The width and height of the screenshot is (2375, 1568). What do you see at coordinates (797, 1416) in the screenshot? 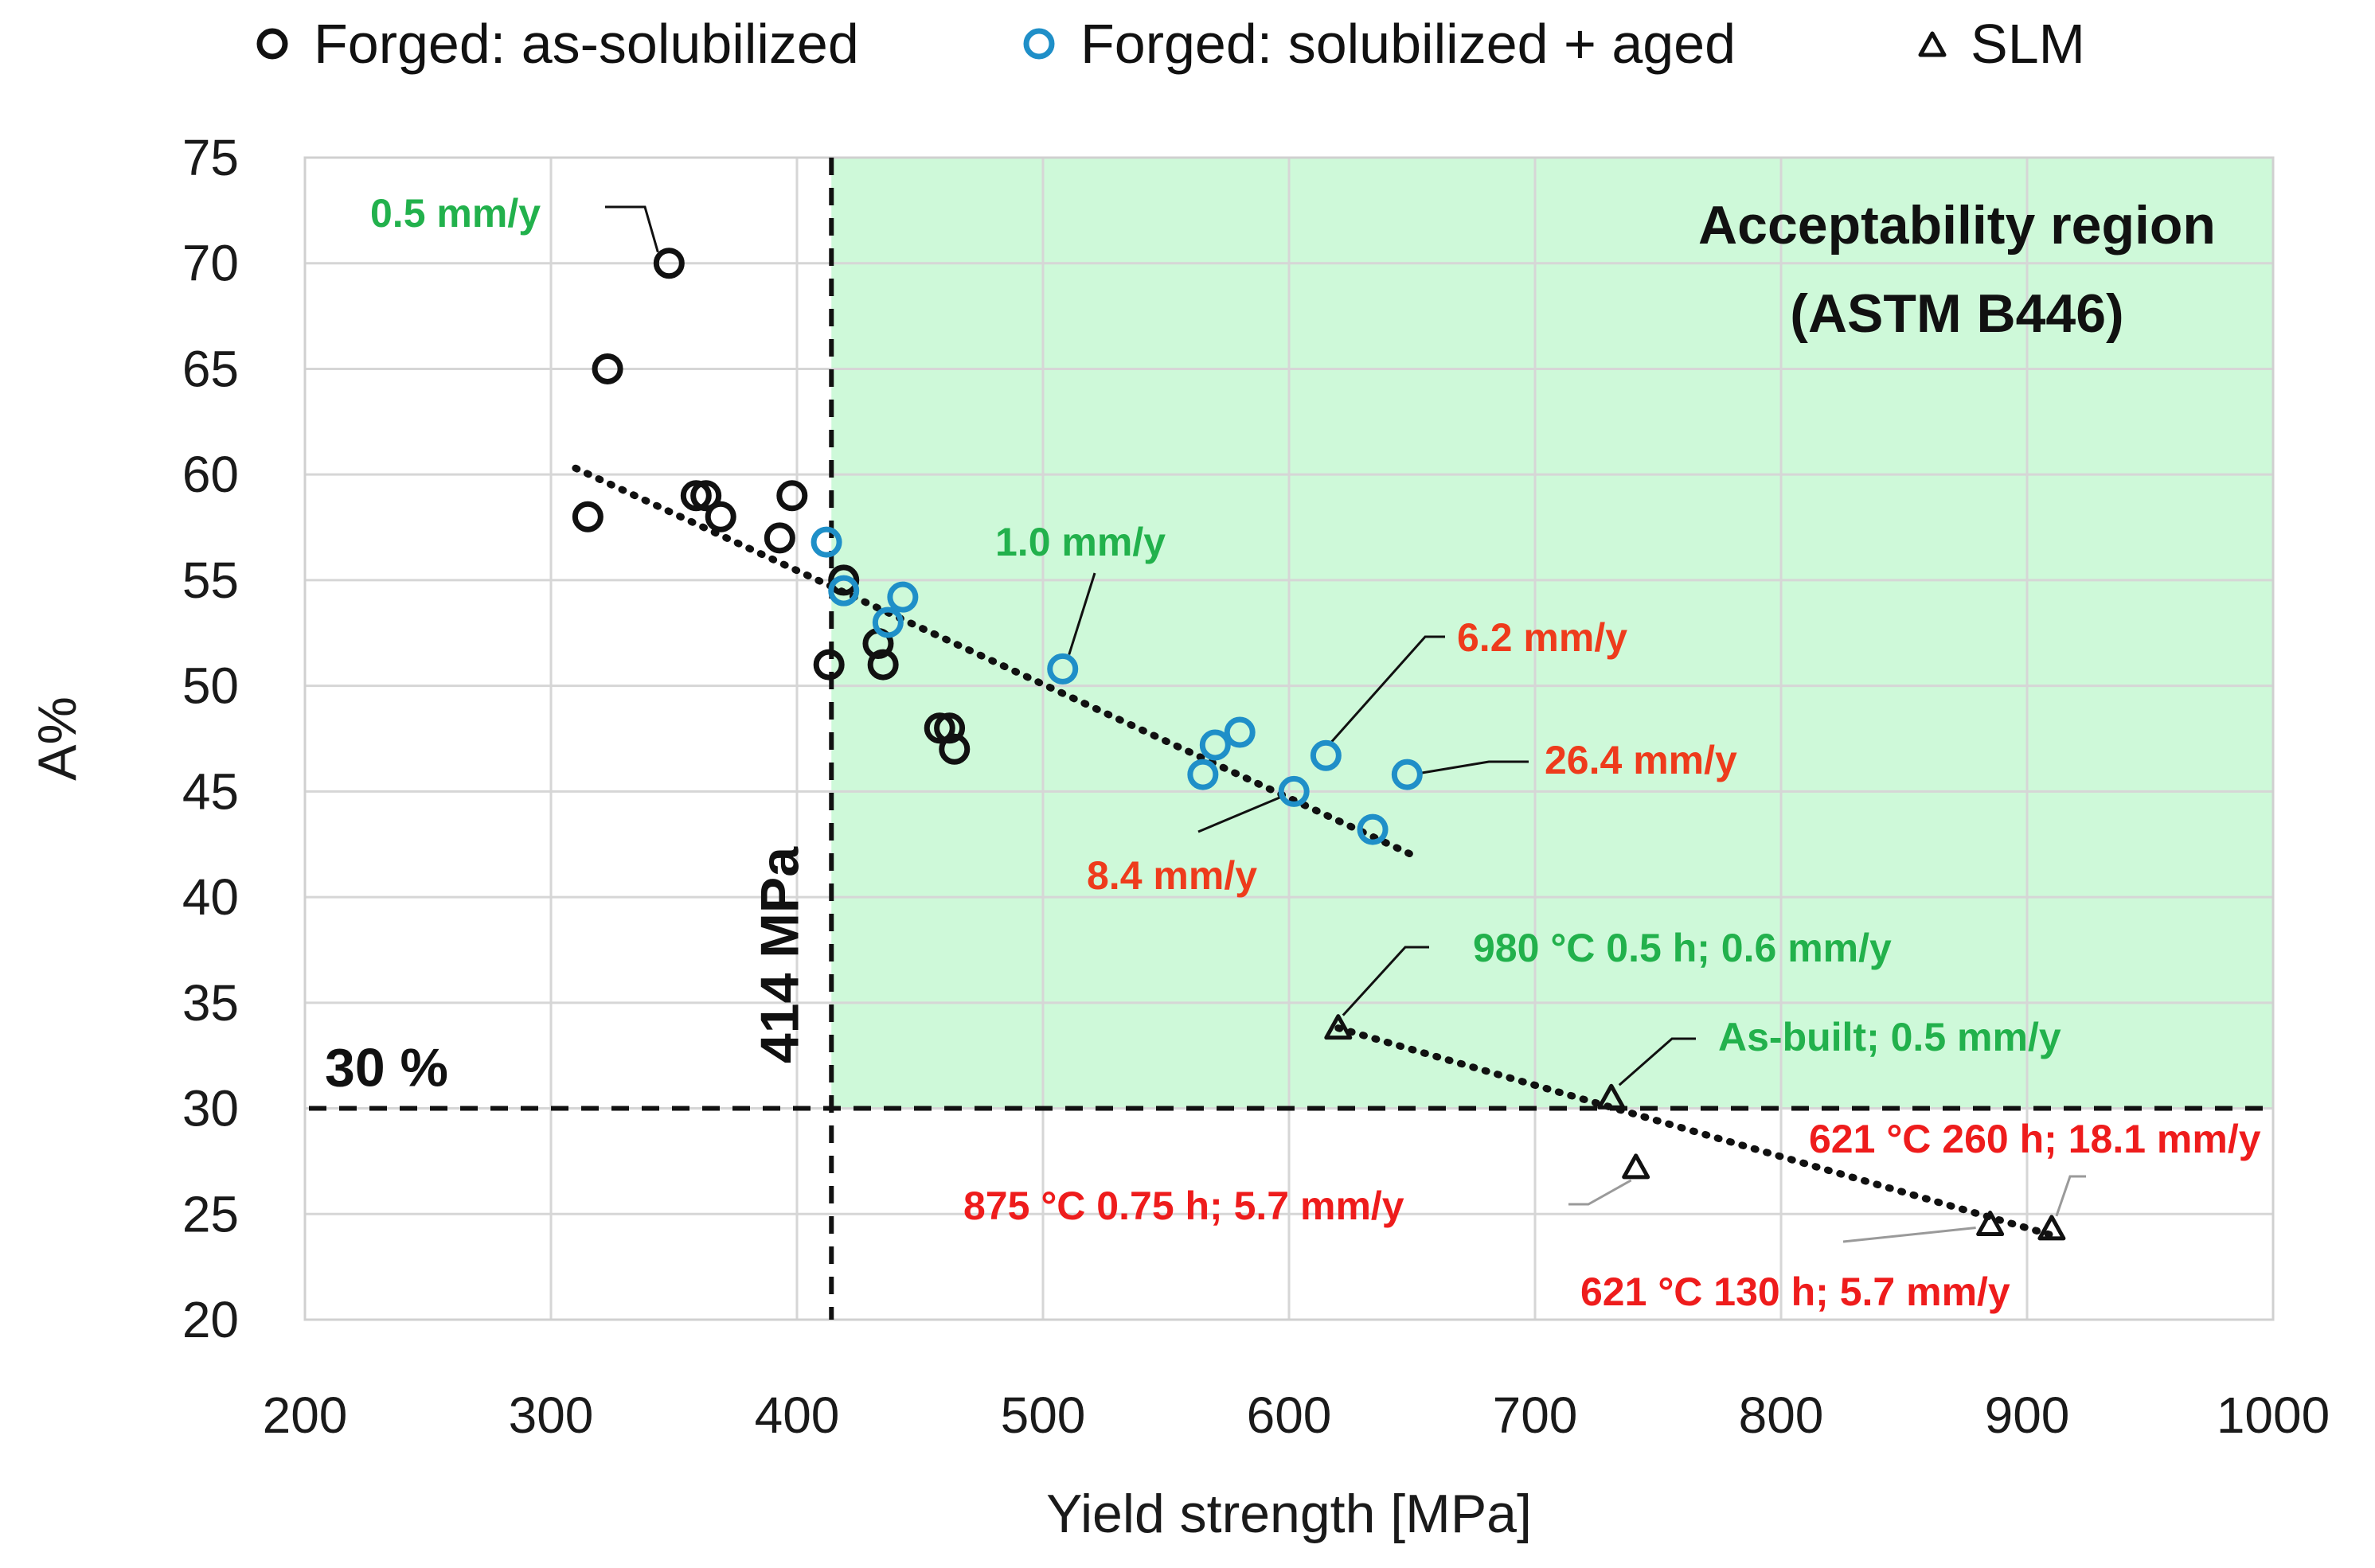
I see `x-tick-label: 400` at bounding box center [797, 1416].